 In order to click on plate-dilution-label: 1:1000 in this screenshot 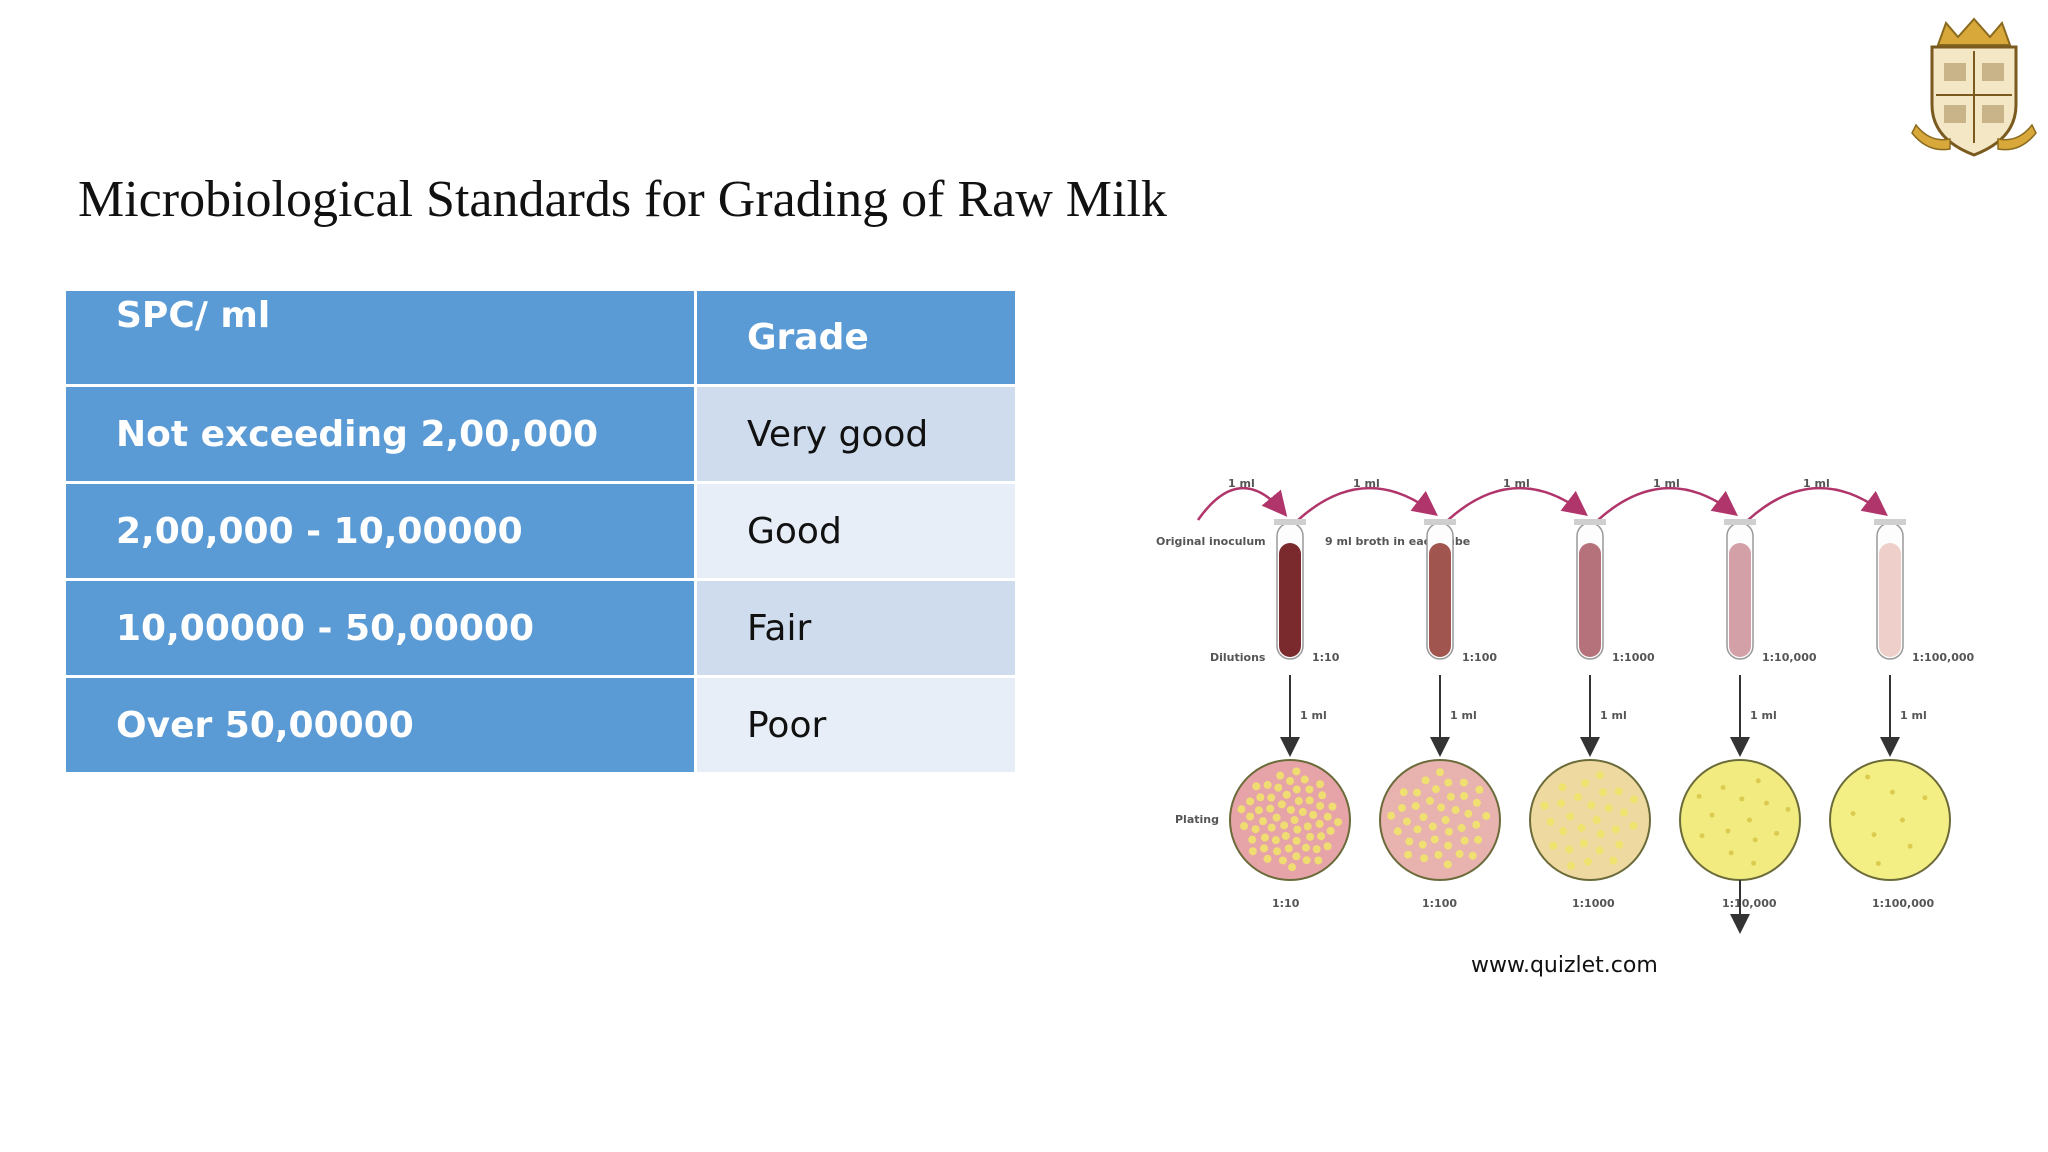, I will do `click(1593, 903)`.